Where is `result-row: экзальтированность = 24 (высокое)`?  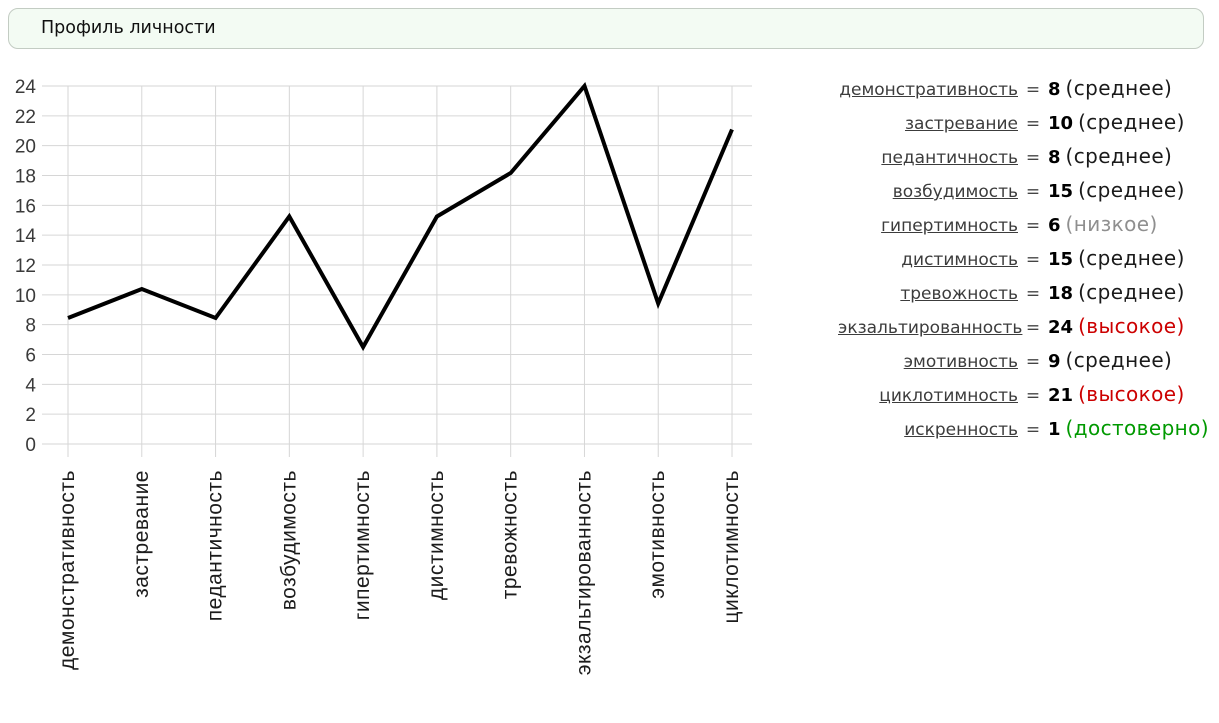 result-row: экзальтированность = 24 (высокое) is located at coordinates (1028, 331).